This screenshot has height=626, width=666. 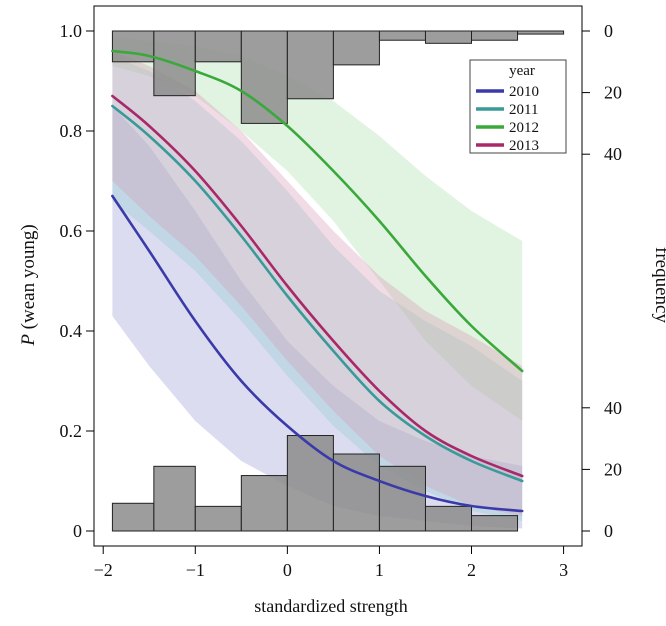 What do you see at coordinates (28, 285) in the screenshot?
I see `y-axis-label: P (wean young)` at bounding box center [28, 285].